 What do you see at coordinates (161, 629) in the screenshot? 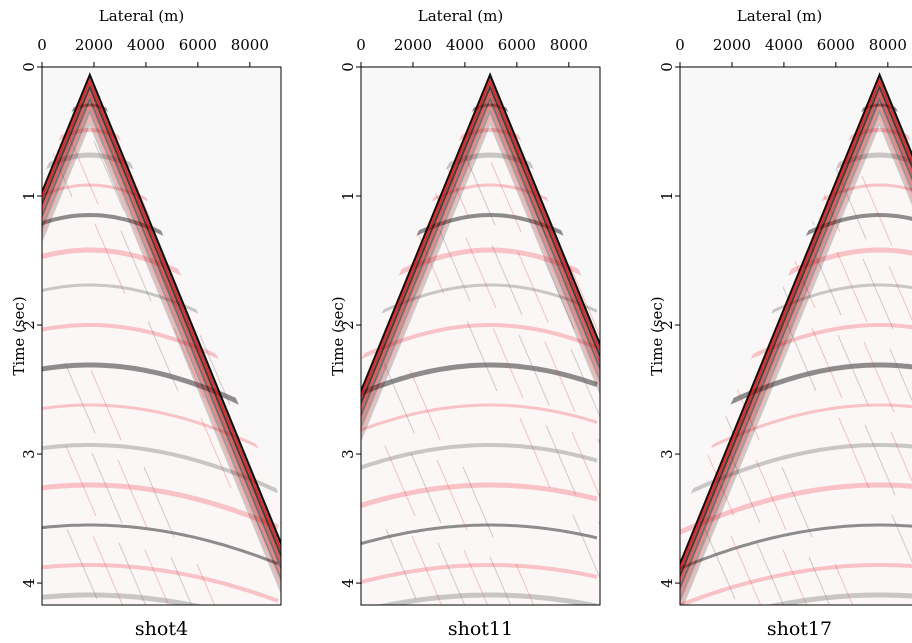
I see `caption: shot4` at bounding box center [161, 629].